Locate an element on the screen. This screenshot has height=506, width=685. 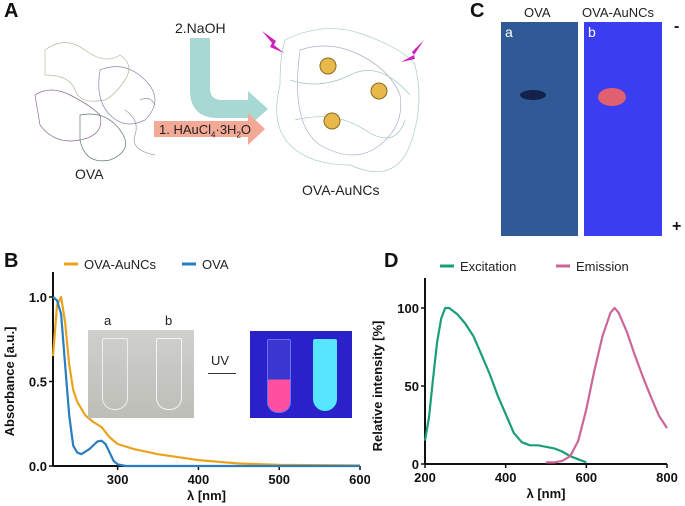
y-tick-label: 0.0 is located at coordinates (38, 466).